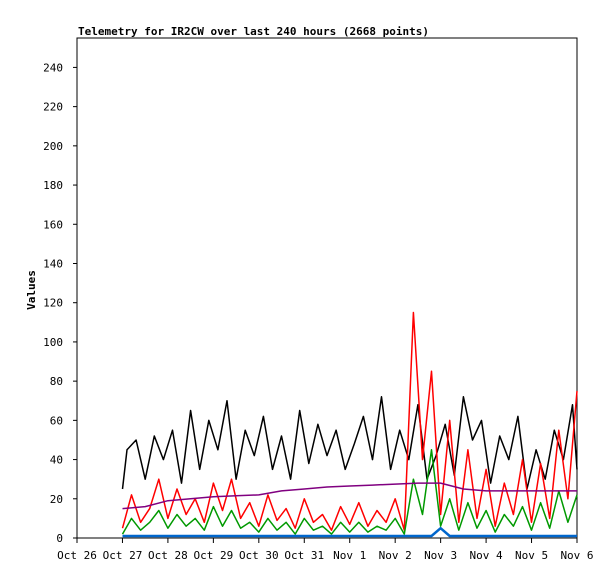 This screenshot has height=579, width=615. I want to click on y-tick-label: 0, so click(59, 538).